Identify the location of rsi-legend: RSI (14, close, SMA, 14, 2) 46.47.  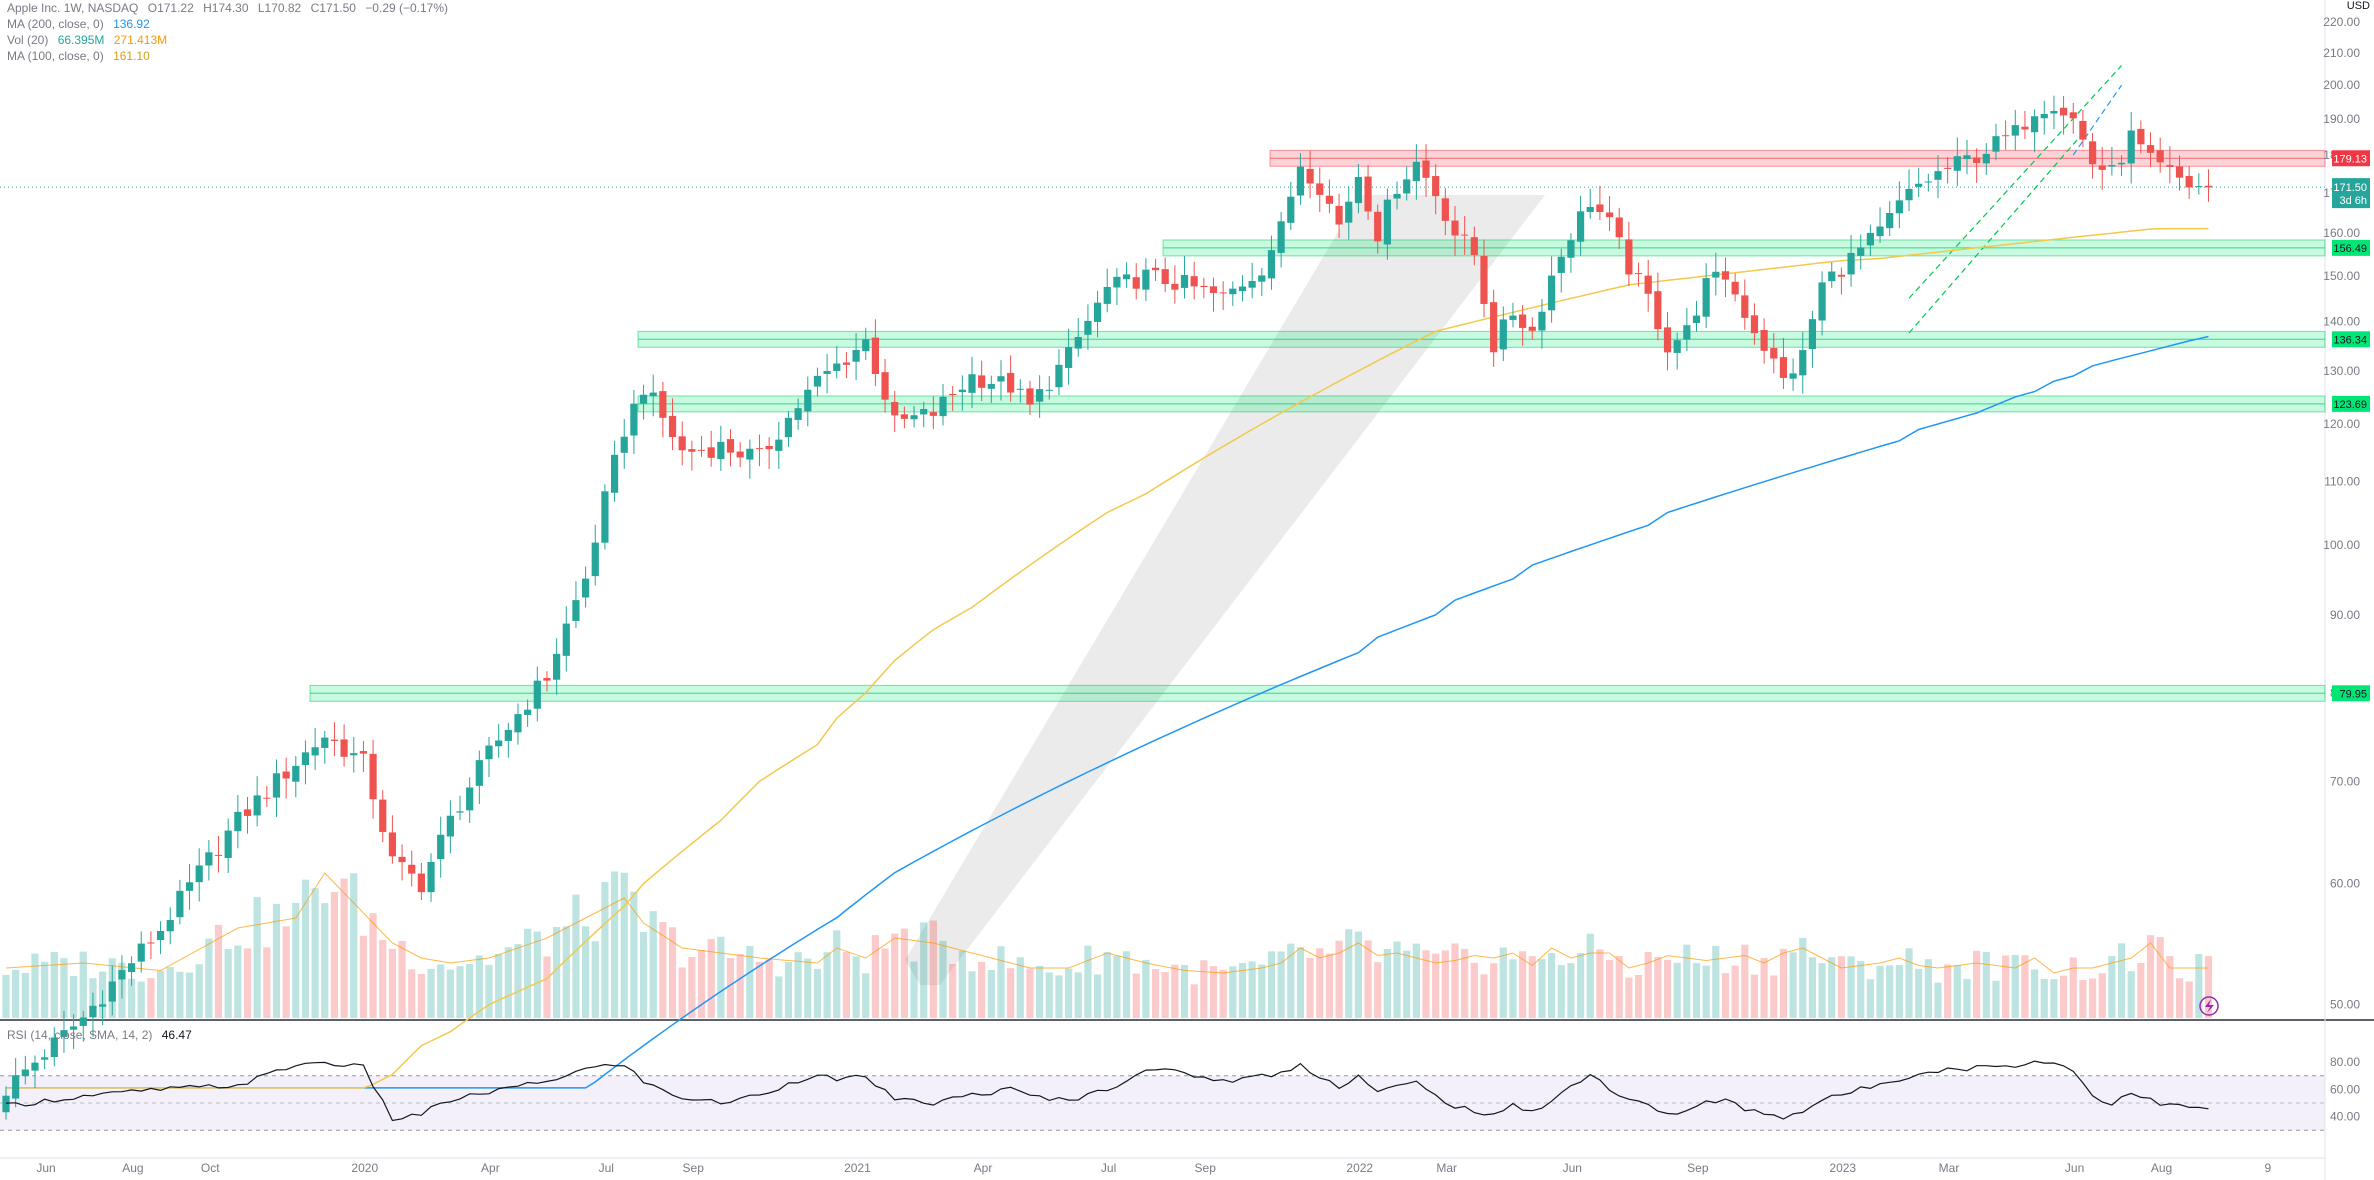
(99, 1035).